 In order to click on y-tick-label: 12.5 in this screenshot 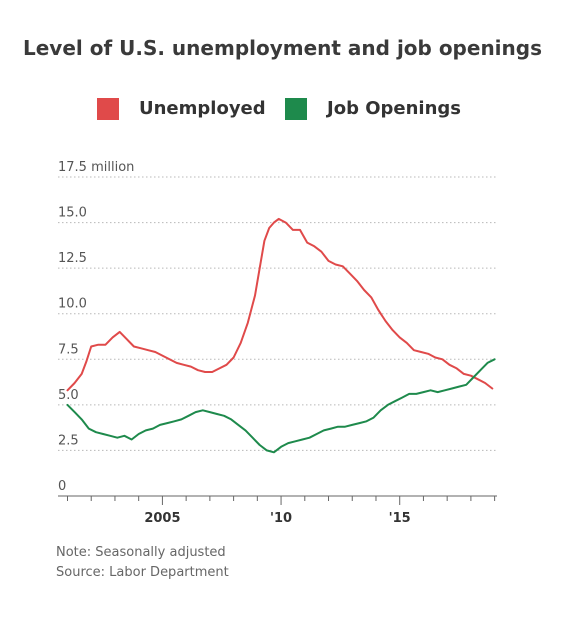, I will do `click(72, 258)`.